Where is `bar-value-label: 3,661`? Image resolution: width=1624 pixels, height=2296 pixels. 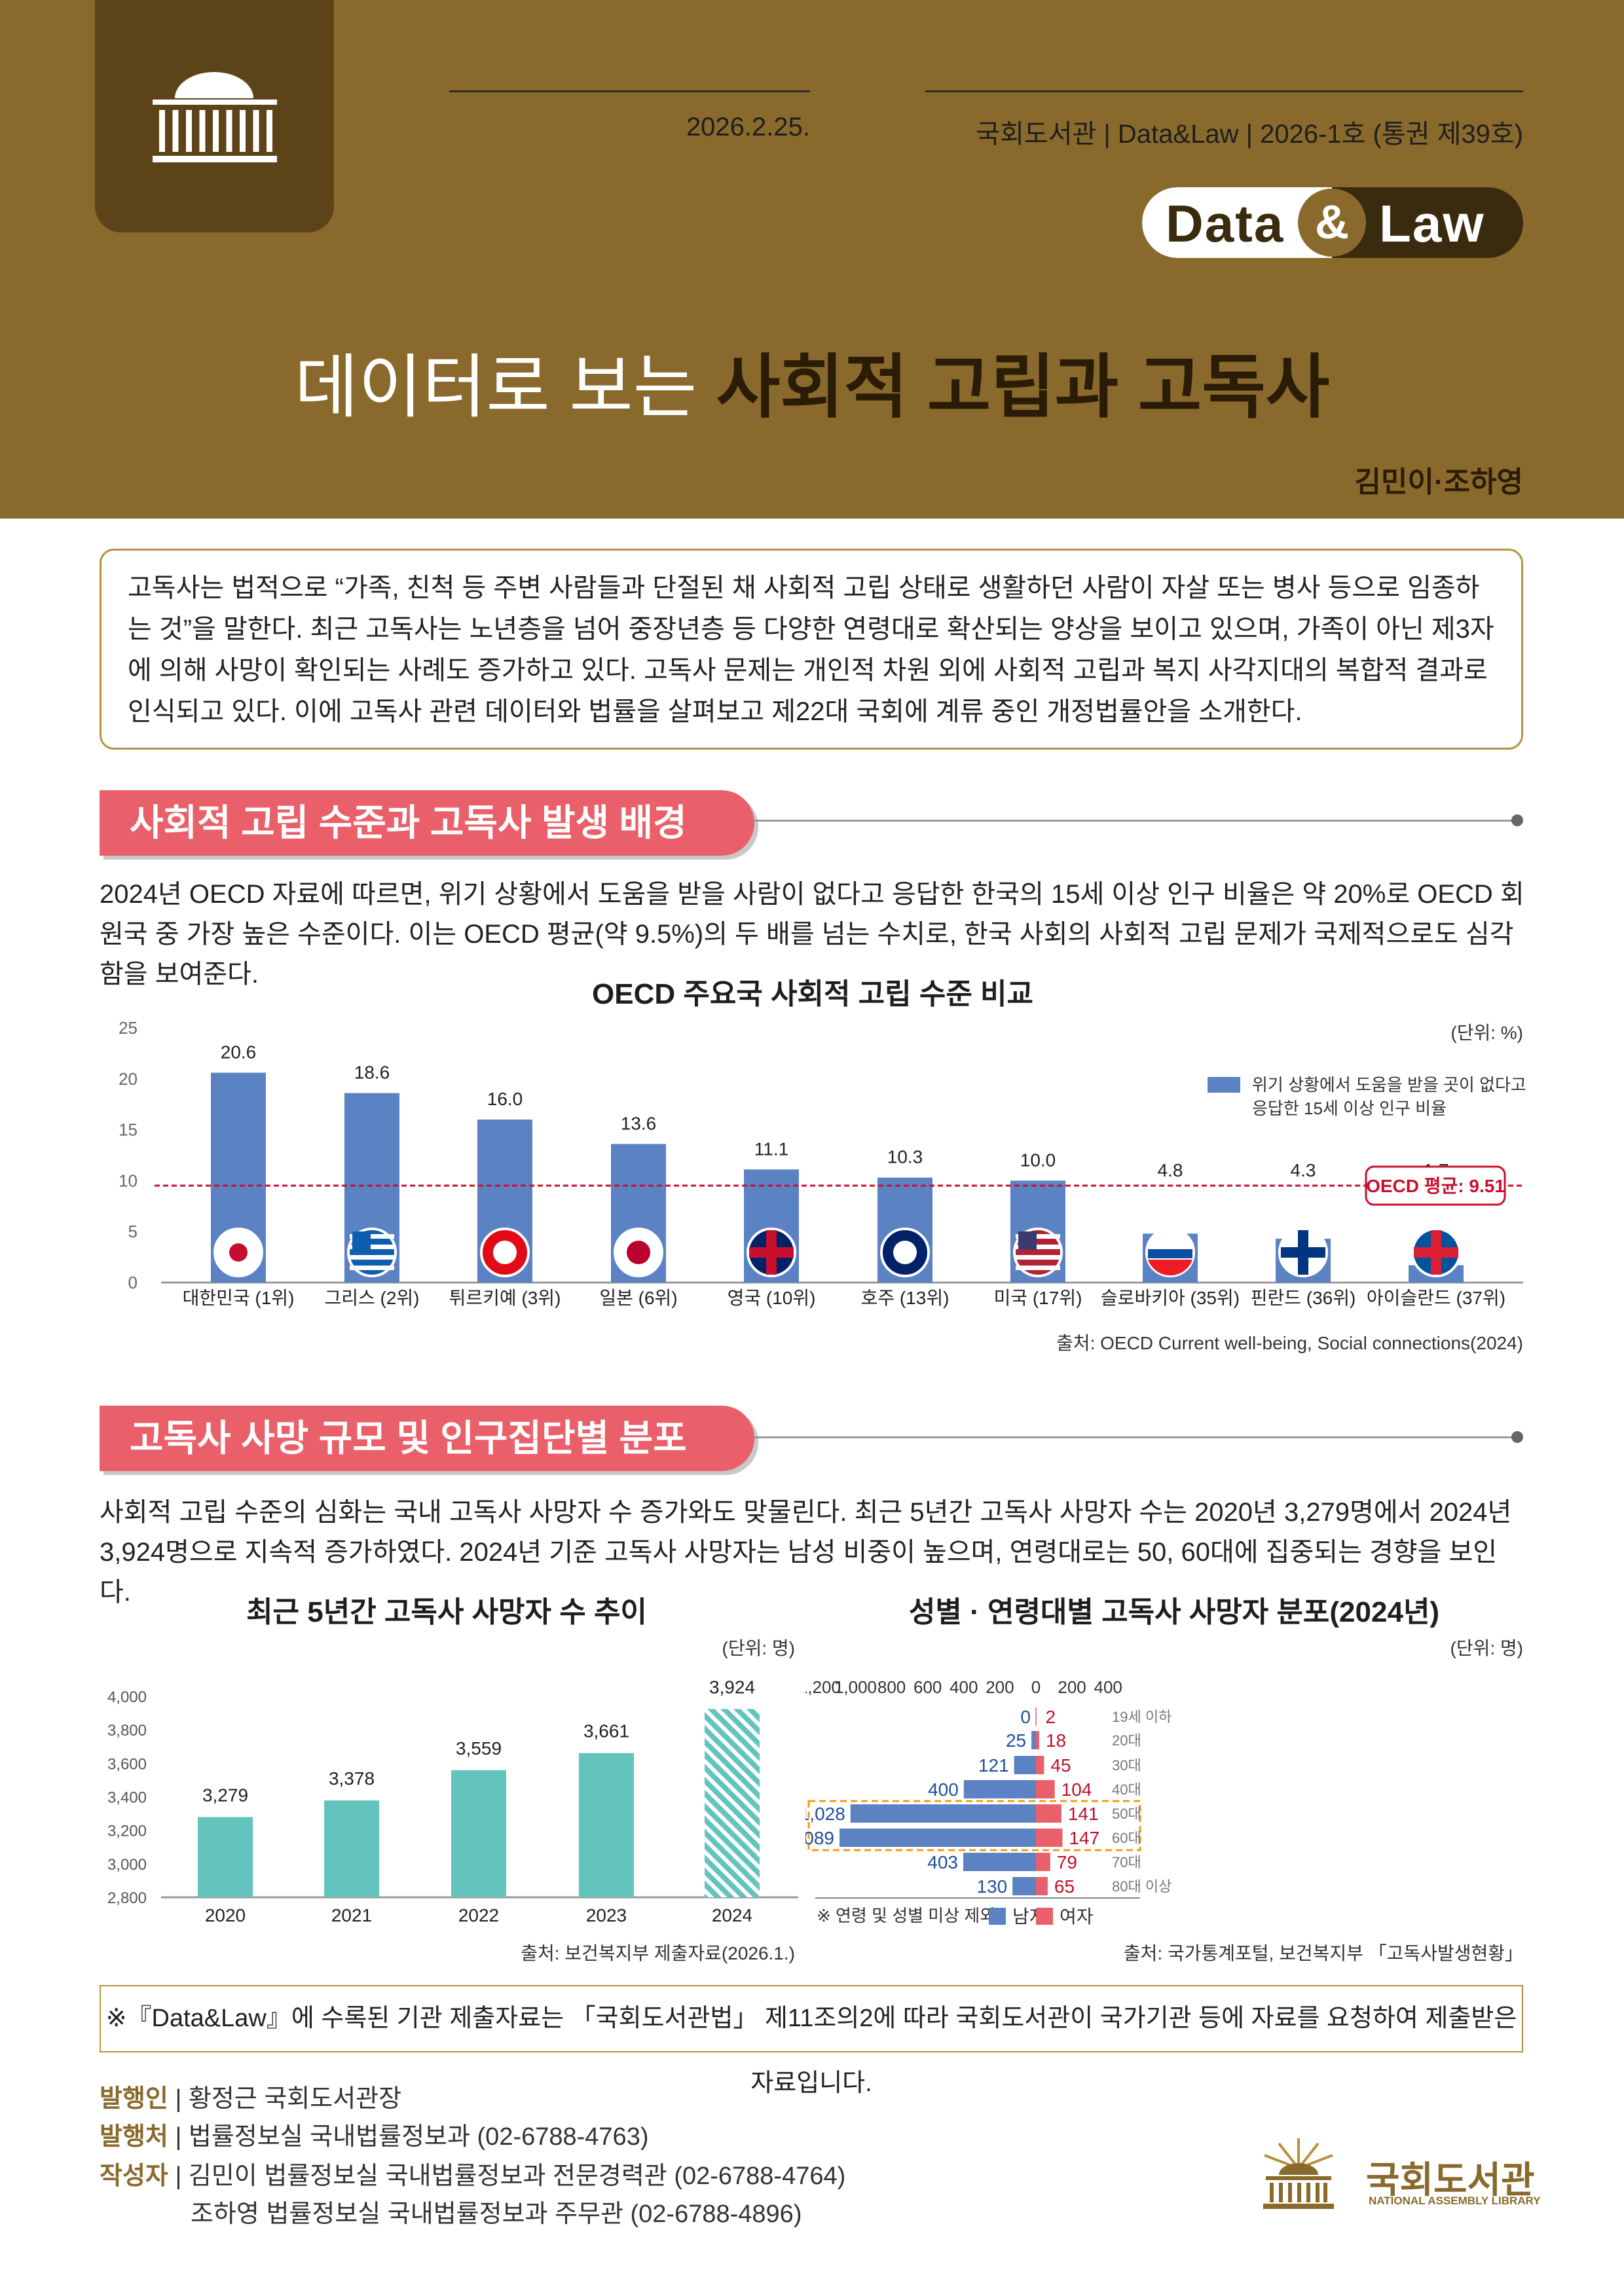
bar-value-label: 3,661 is located at coordinates (606, 1731).